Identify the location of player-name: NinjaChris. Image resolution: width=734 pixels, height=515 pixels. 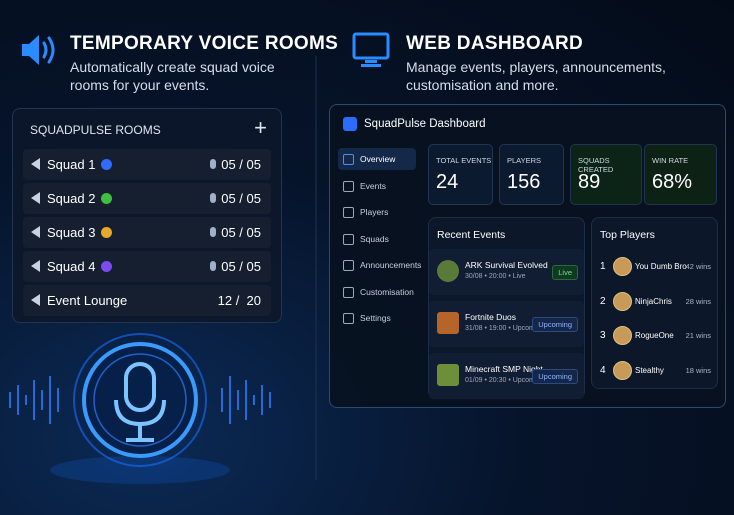
(653, 301).